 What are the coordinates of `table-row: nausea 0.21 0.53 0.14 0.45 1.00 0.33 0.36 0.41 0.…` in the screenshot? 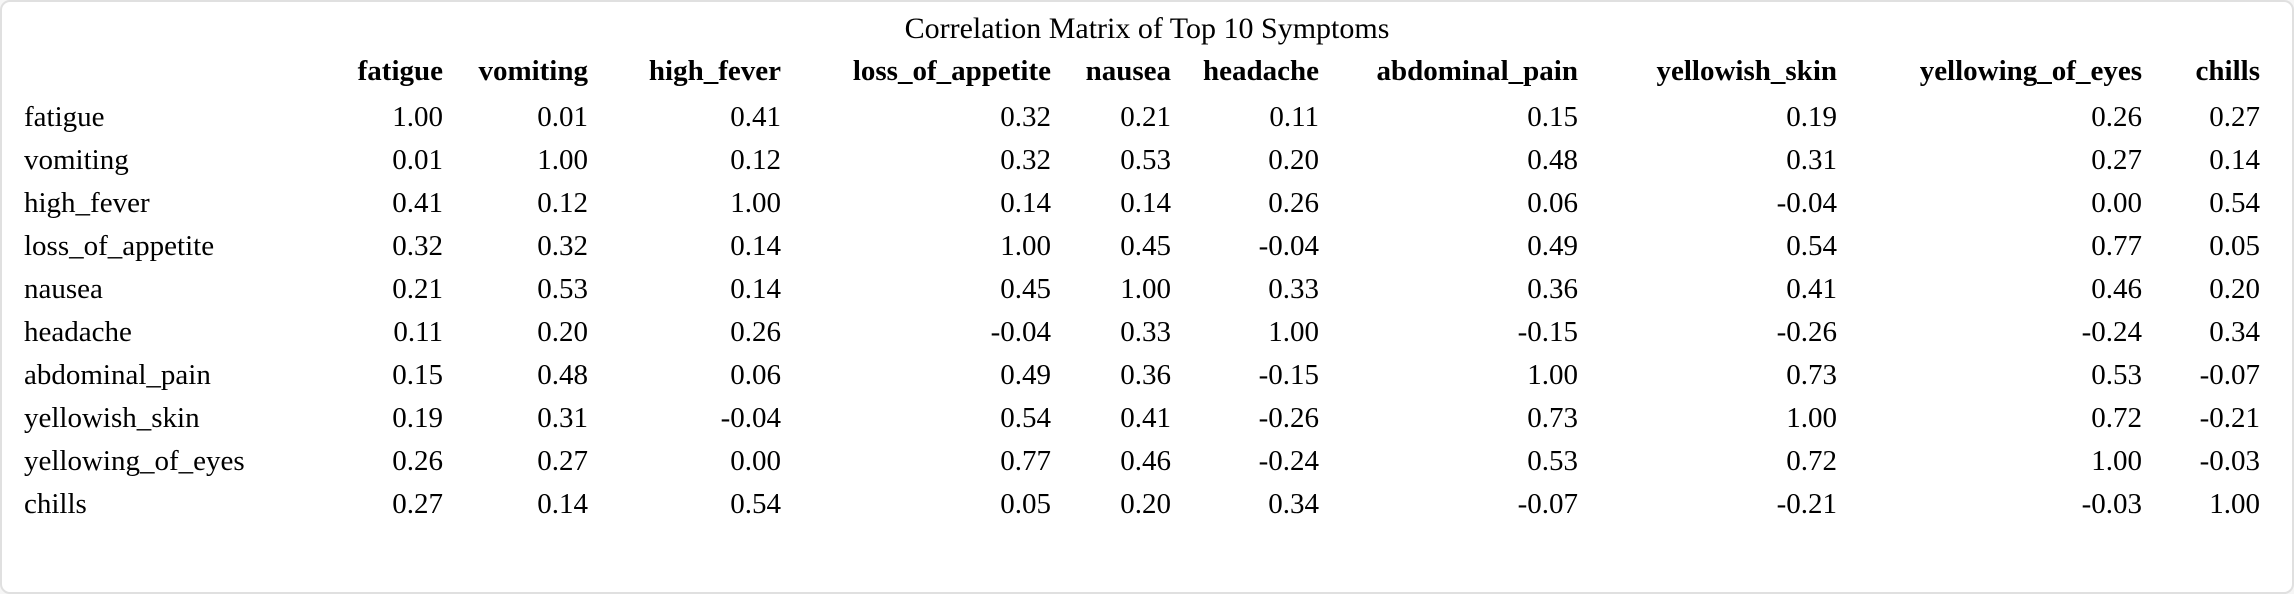 It's located at (1142, 289).